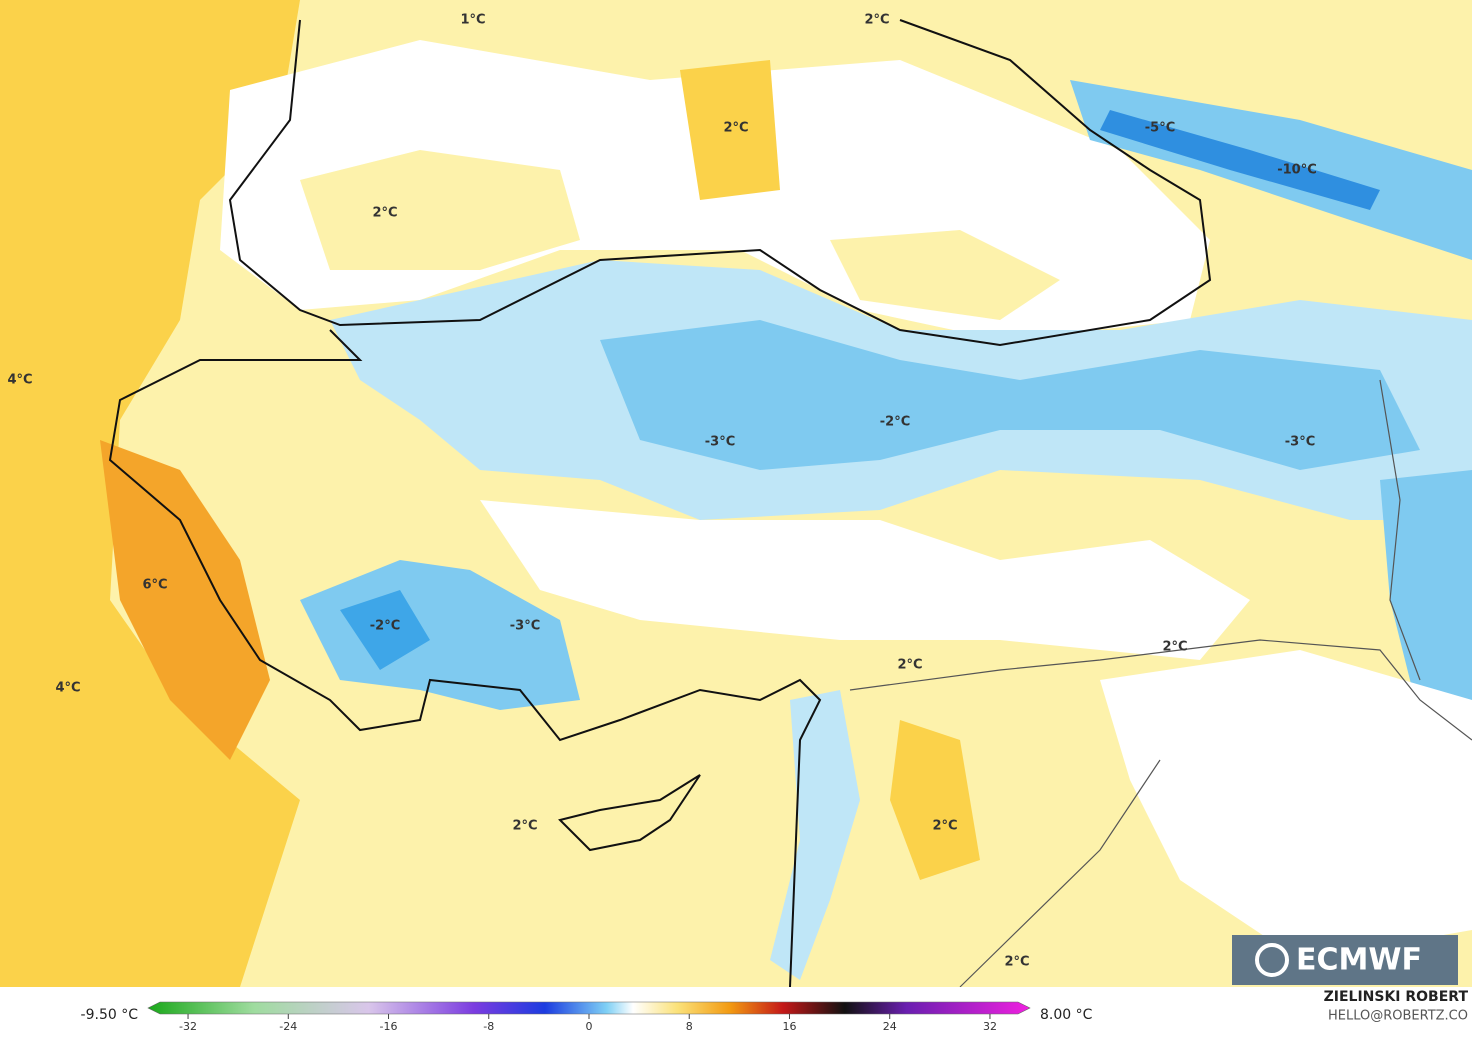 The width and height of the screenshot is (1472, 1039). I want to click on colorbar-tick-label: 8, so click(689, 1026).